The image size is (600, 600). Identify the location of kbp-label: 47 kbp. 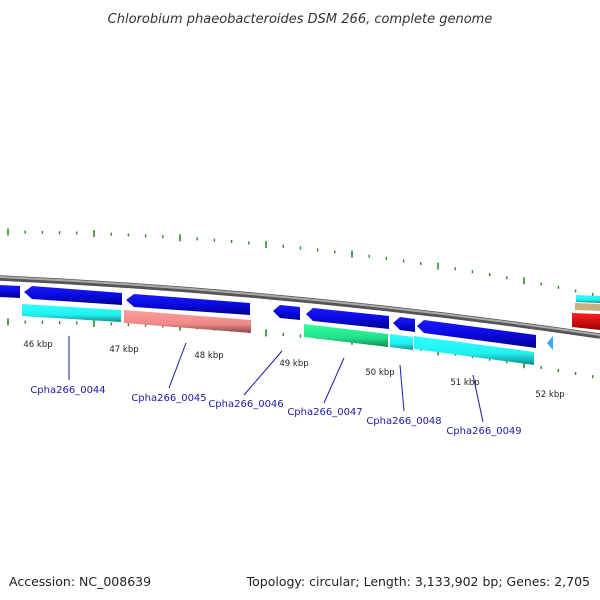
(123, 350).